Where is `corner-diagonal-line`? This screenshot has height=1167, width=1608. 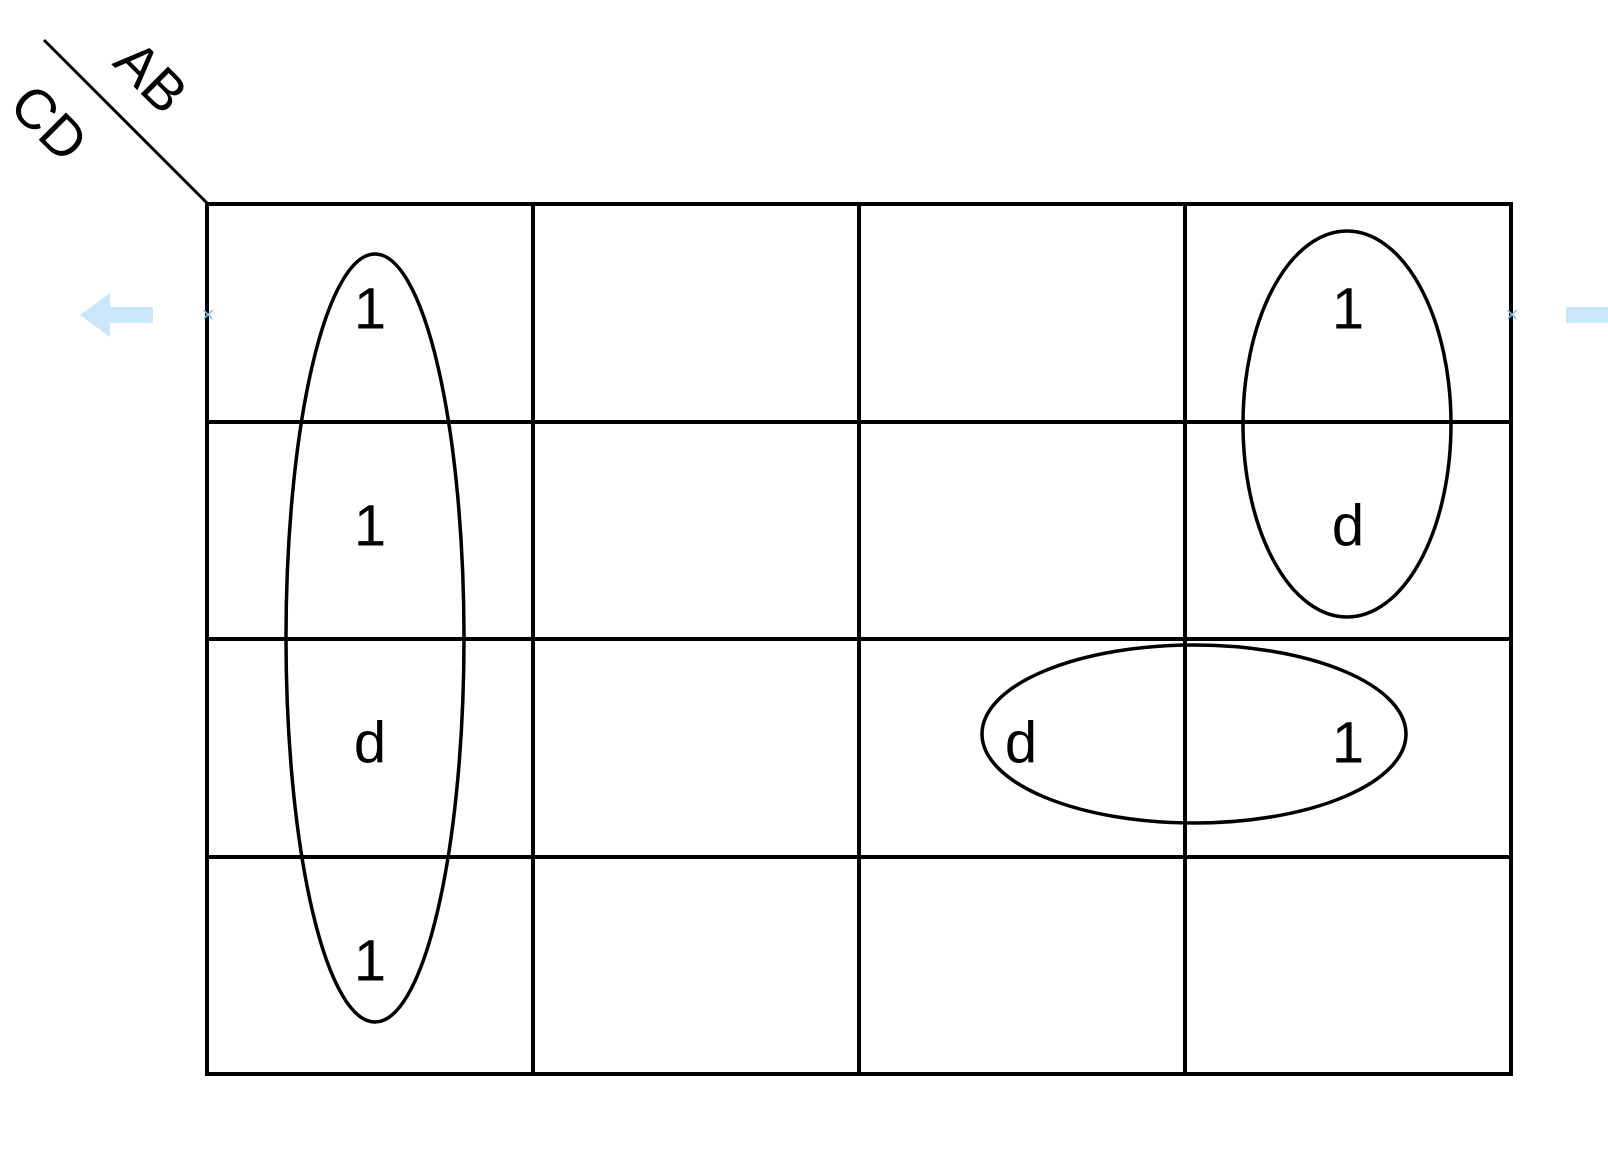 corner-diagonal-line is located at coordinates (126, 122).